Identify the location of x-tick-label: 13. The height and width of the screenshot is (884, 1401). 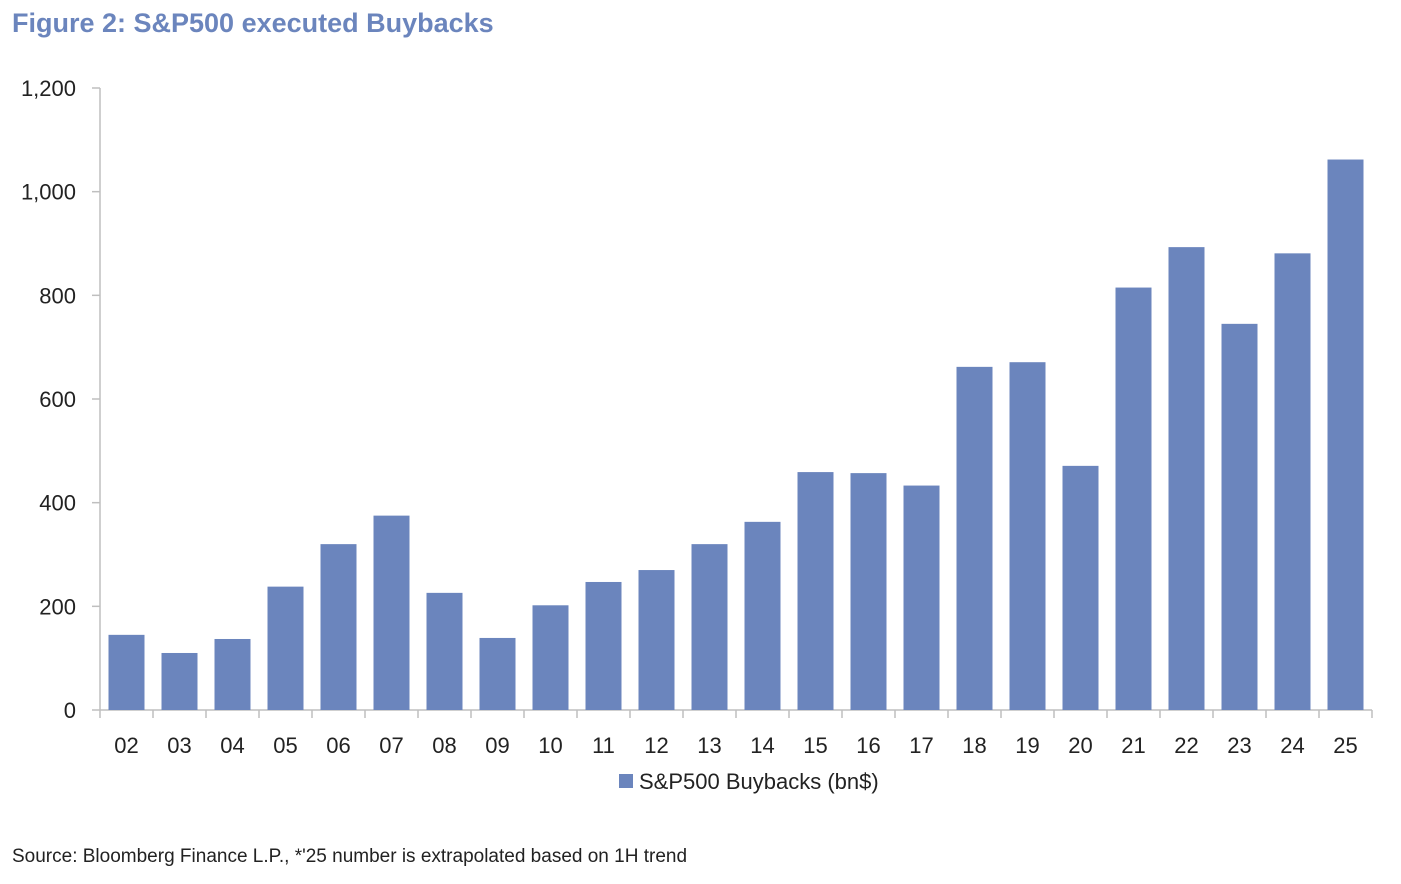
(709, 745).